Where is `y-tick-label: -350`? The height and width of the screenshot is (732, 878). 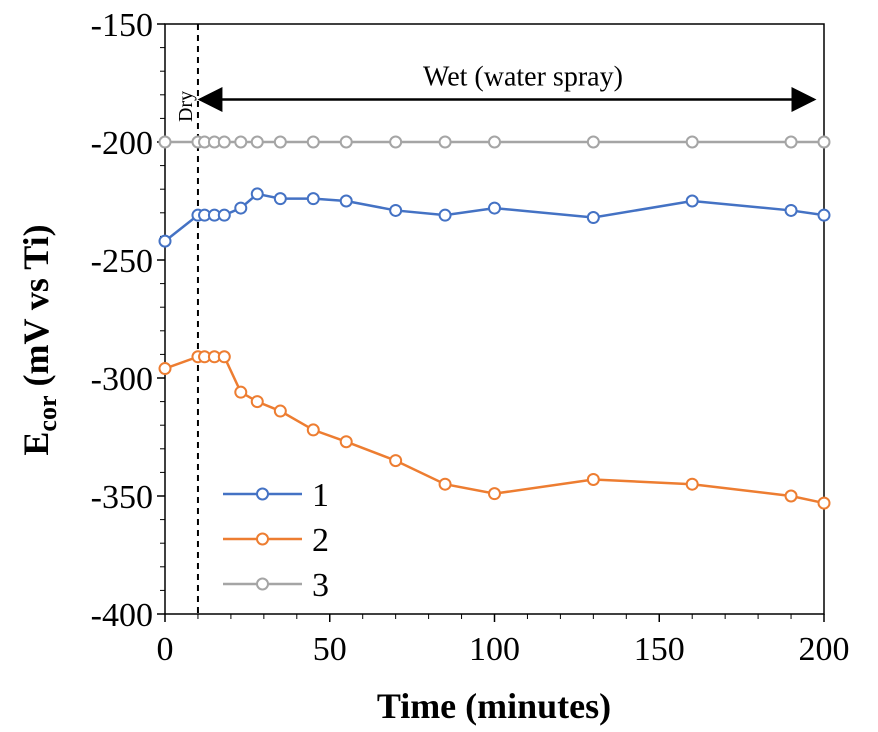
y-tick-label: -350 is located at coordinates (122, 497).